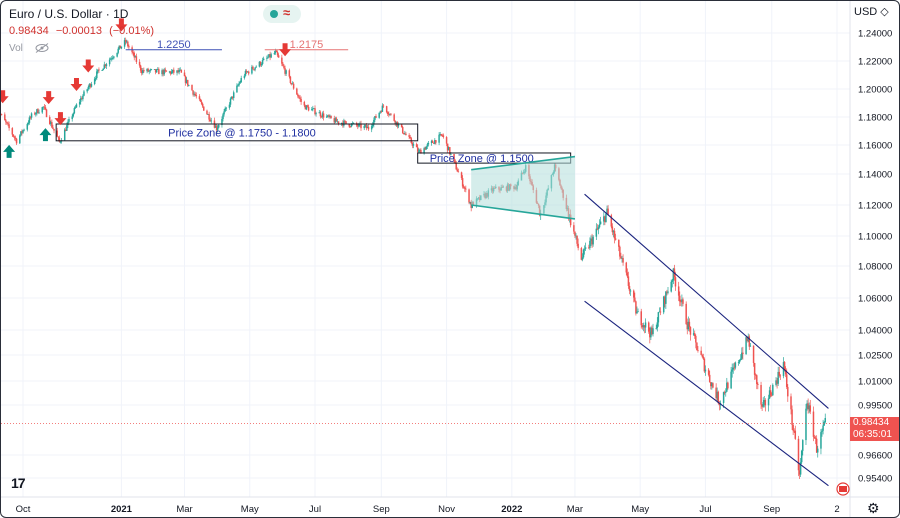  What do you see at coordinates (875, 90) in the screenshot?
I see `y-tick-label: 1.20000` at bounding box center [875, 90].